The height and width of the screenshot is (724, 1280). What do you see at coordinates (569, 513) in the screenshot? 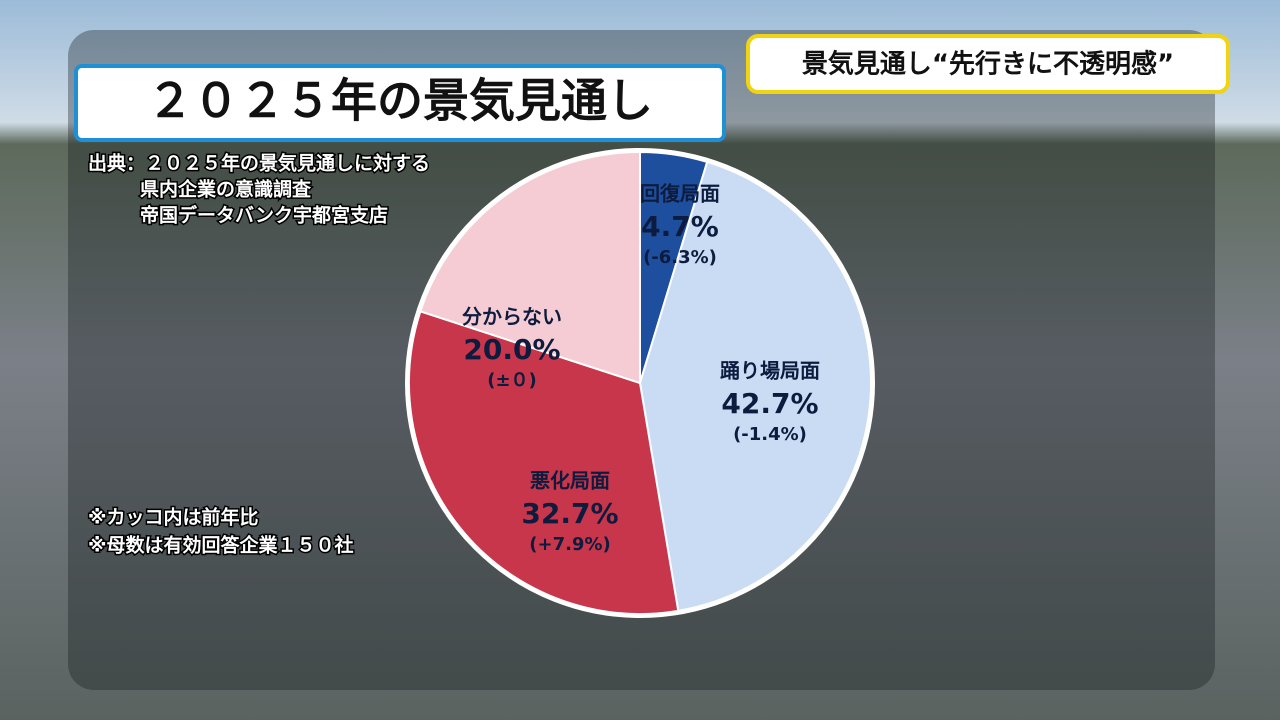
I see `slice-value: 32.7%` at bounding box center [569, 513].